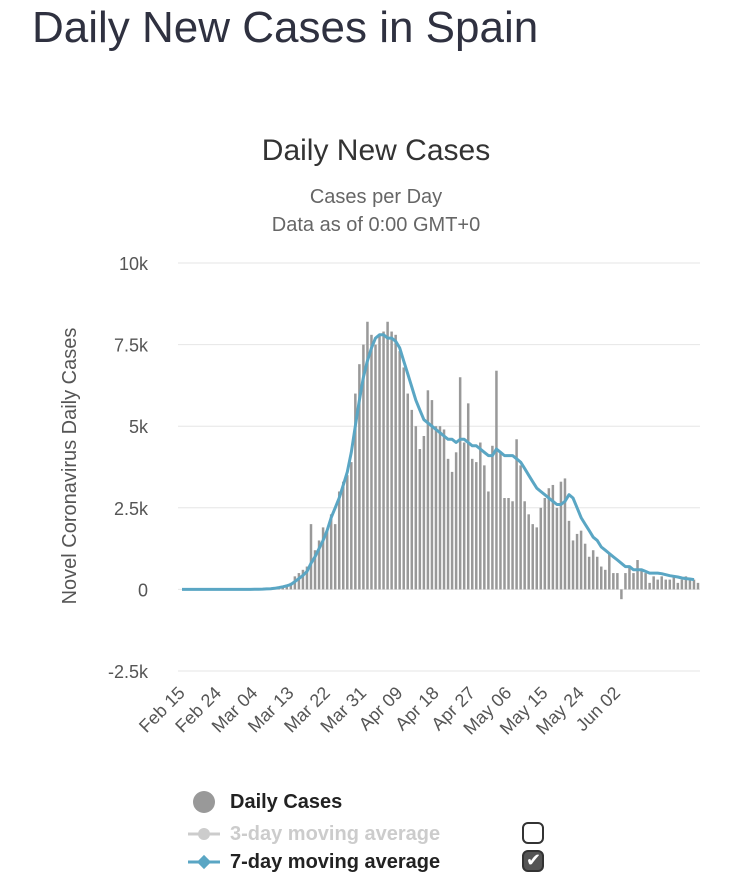 The height and width of the screenshot is (894, 750). I want to click on toggle-3-day-ma-checkbox, so click(533, 833).